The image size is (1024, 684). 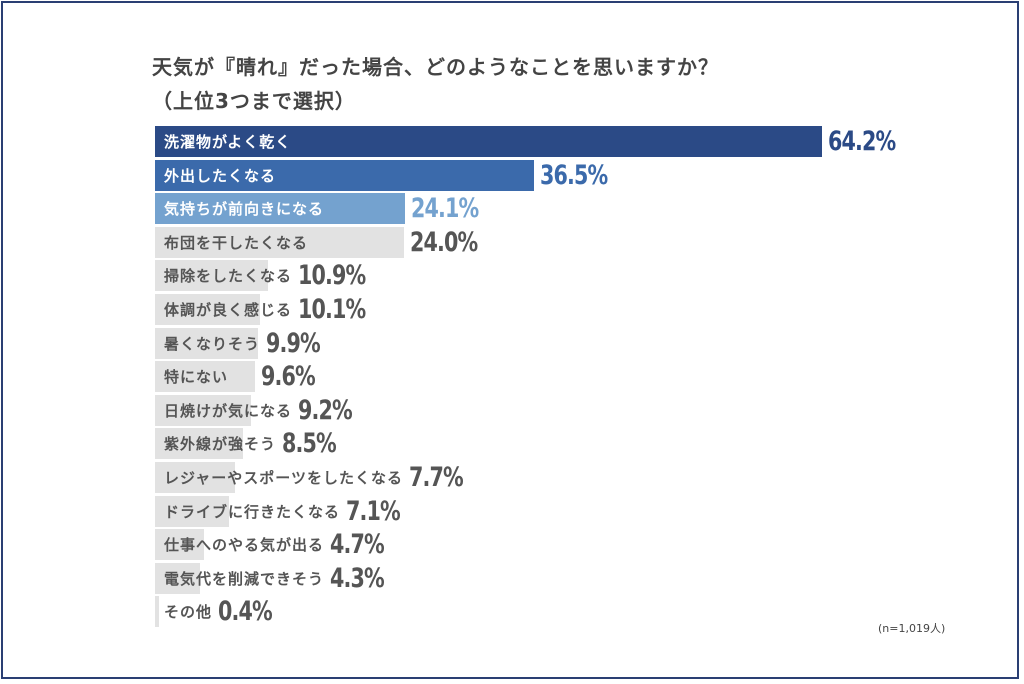 I want to click on bar-row: 日焼けが気になる 9.2%, so click(x=531, y=410).